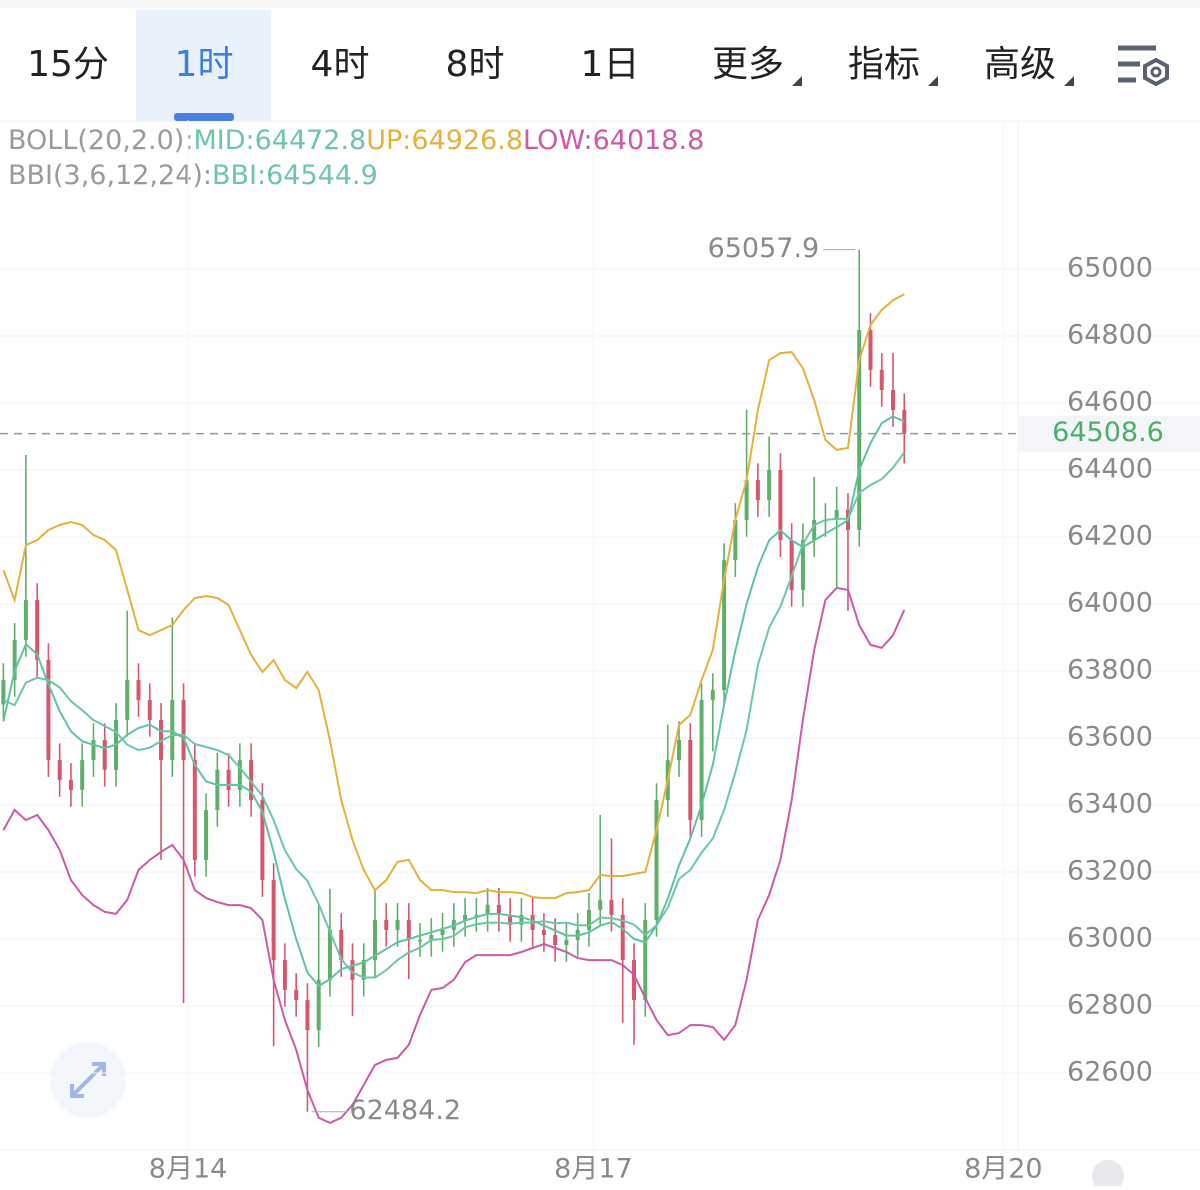 This screenshot has width=1200, height=1190. Describe the element at coordinates (88, 1080) in the screenshot. I see `expand-button` at that location.